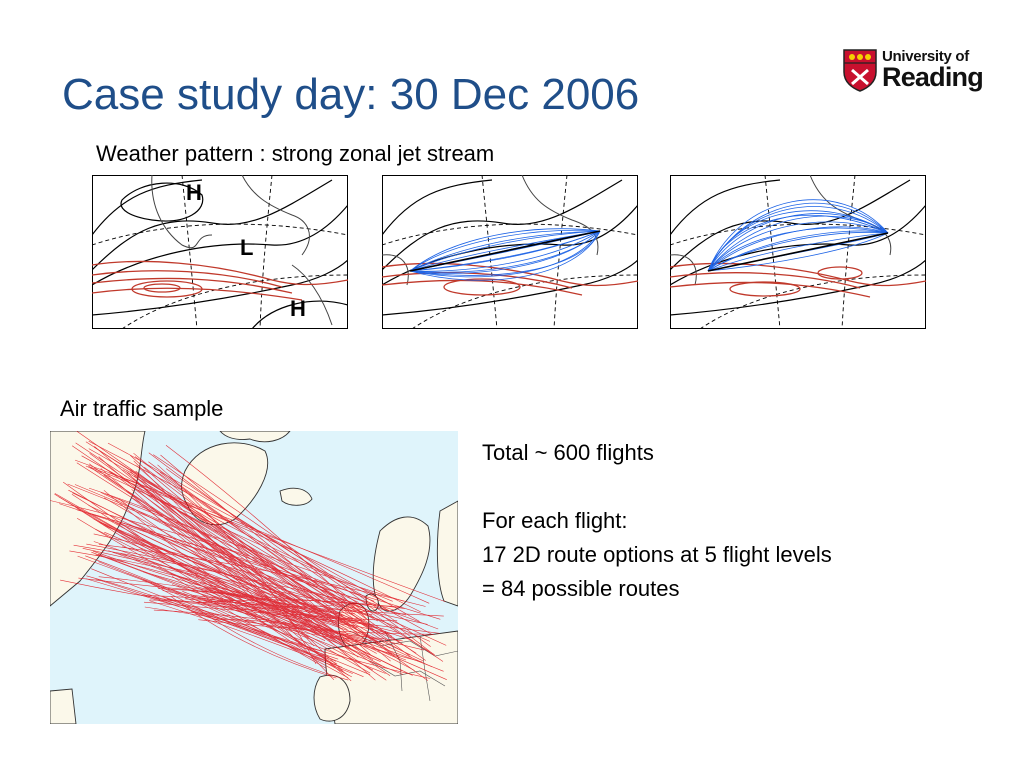  I want to click on eastbound-routes-map, so click(510, 252).